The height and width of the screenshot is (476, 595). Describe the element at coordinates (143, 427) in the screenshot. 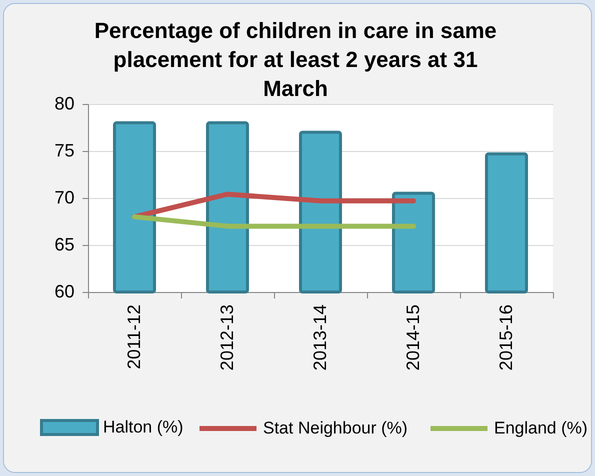

I see `legend-label: Halton (%)` at that location.